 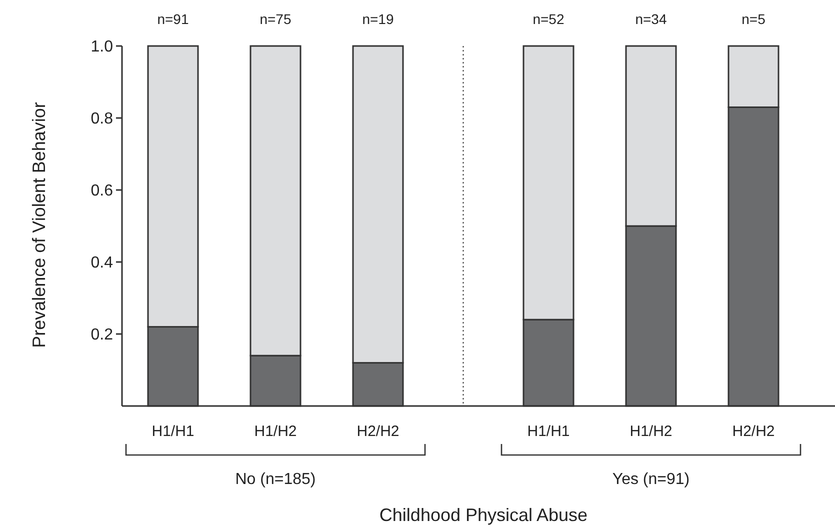 What do you see at coordinates (102, 47) in the screenshot?
I see `y-tick-label: 1.0` at bounding box center [102, 47].